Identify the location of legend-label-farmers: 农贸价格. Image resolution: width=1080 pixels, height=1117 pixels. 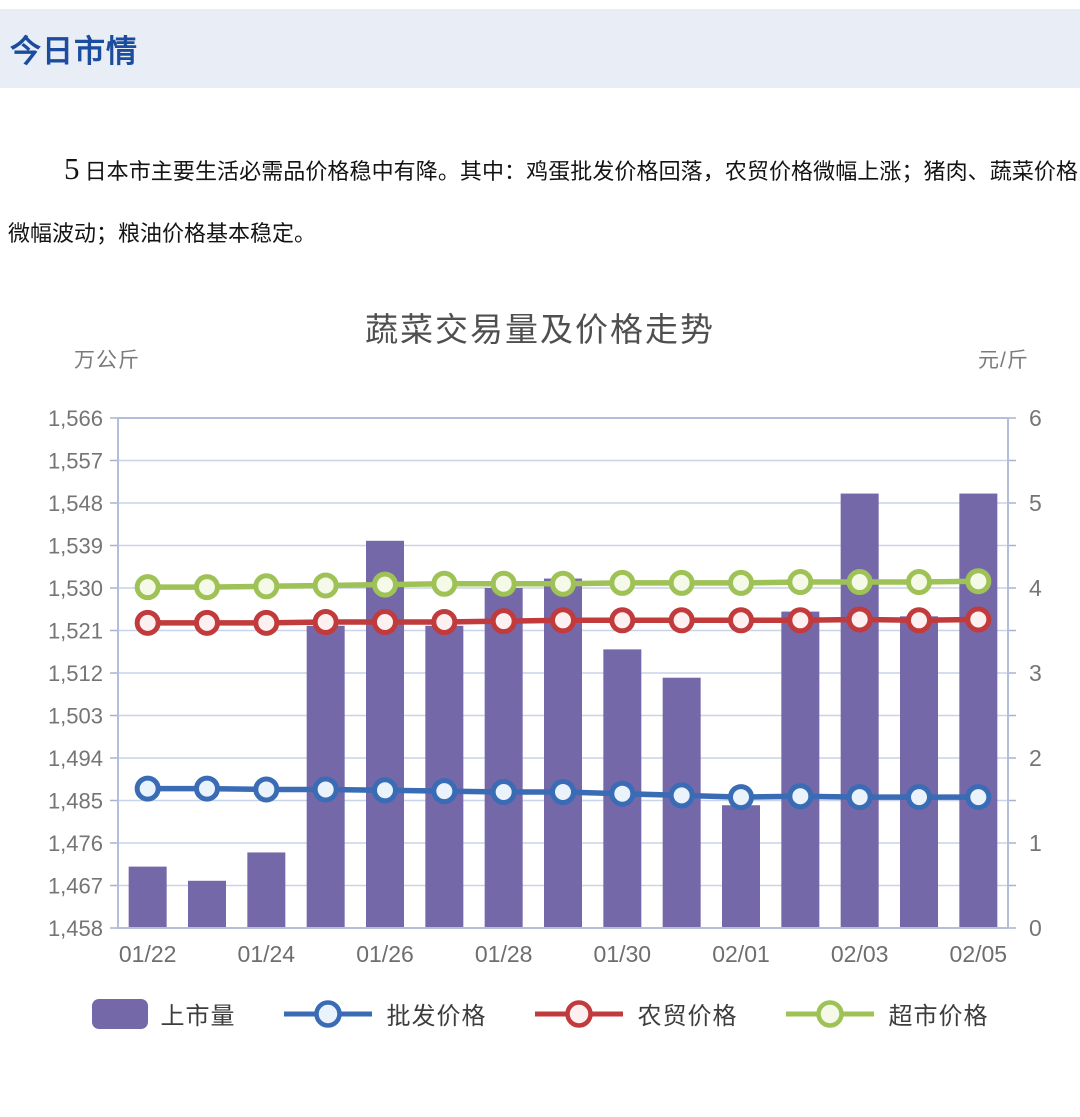
(687, 1016).